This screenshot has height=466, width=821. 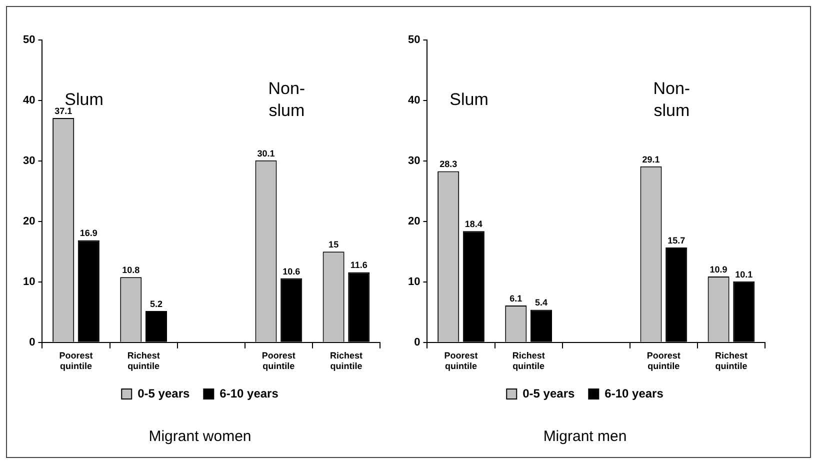 I want to click on data-label: 5.2, so click(x=156, y=303).